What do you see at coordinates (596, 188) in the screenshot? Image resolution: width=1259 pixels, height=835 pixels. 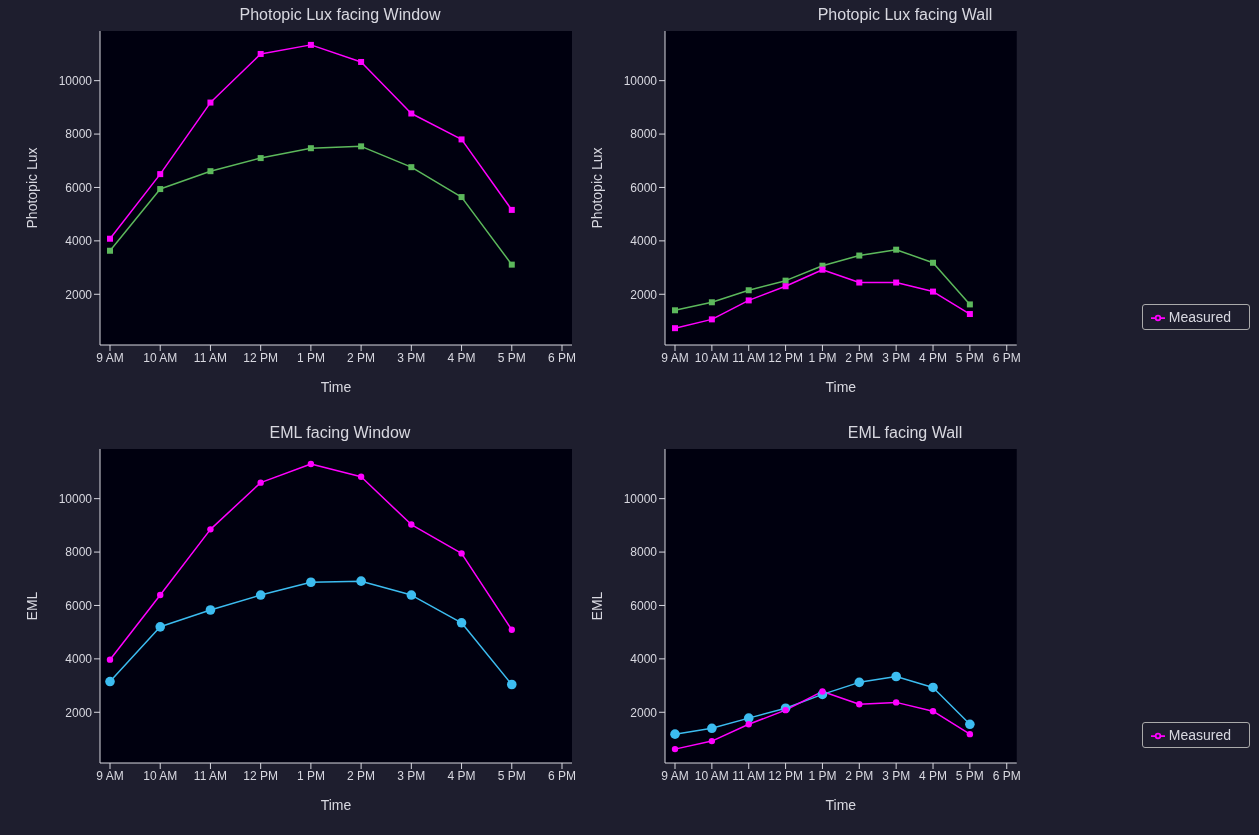 I see `y-axis-title: Photopic Lux` at bounding box center [596, 188].